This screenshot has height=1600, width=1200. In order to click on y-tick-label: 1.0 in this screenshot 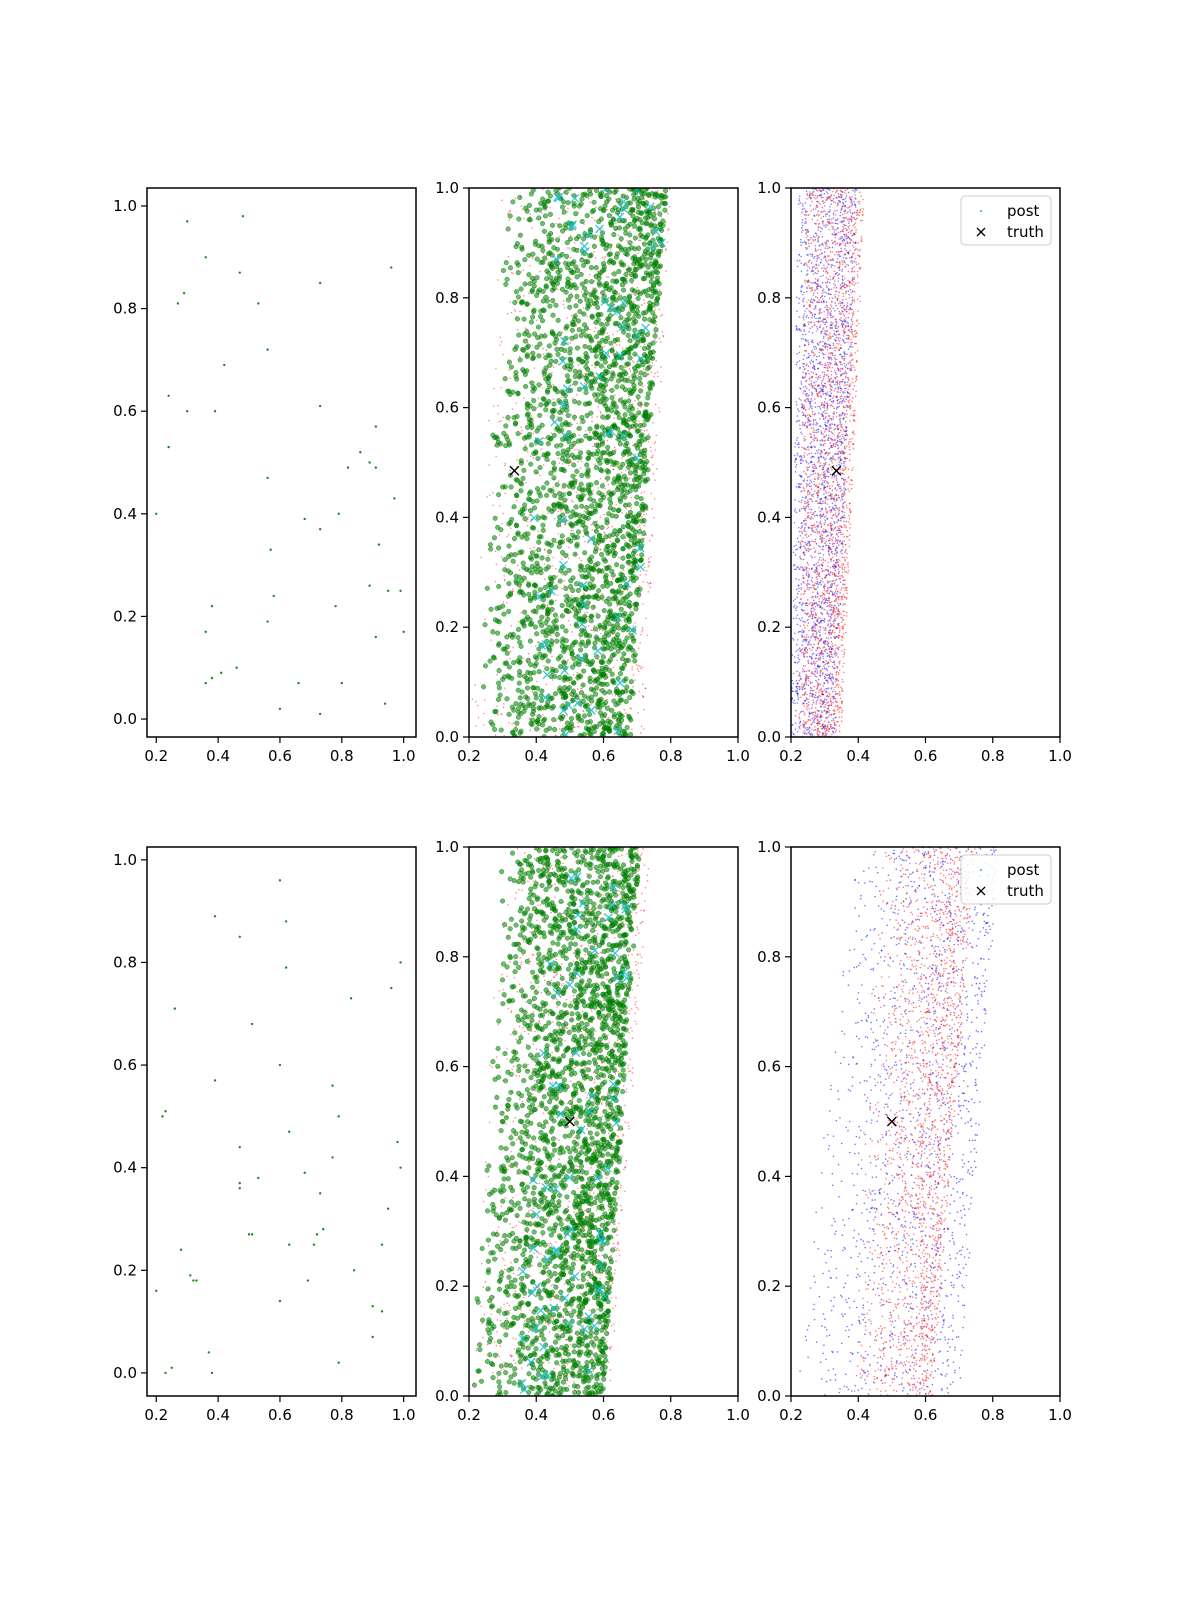, I will do `click(125, 206)`.